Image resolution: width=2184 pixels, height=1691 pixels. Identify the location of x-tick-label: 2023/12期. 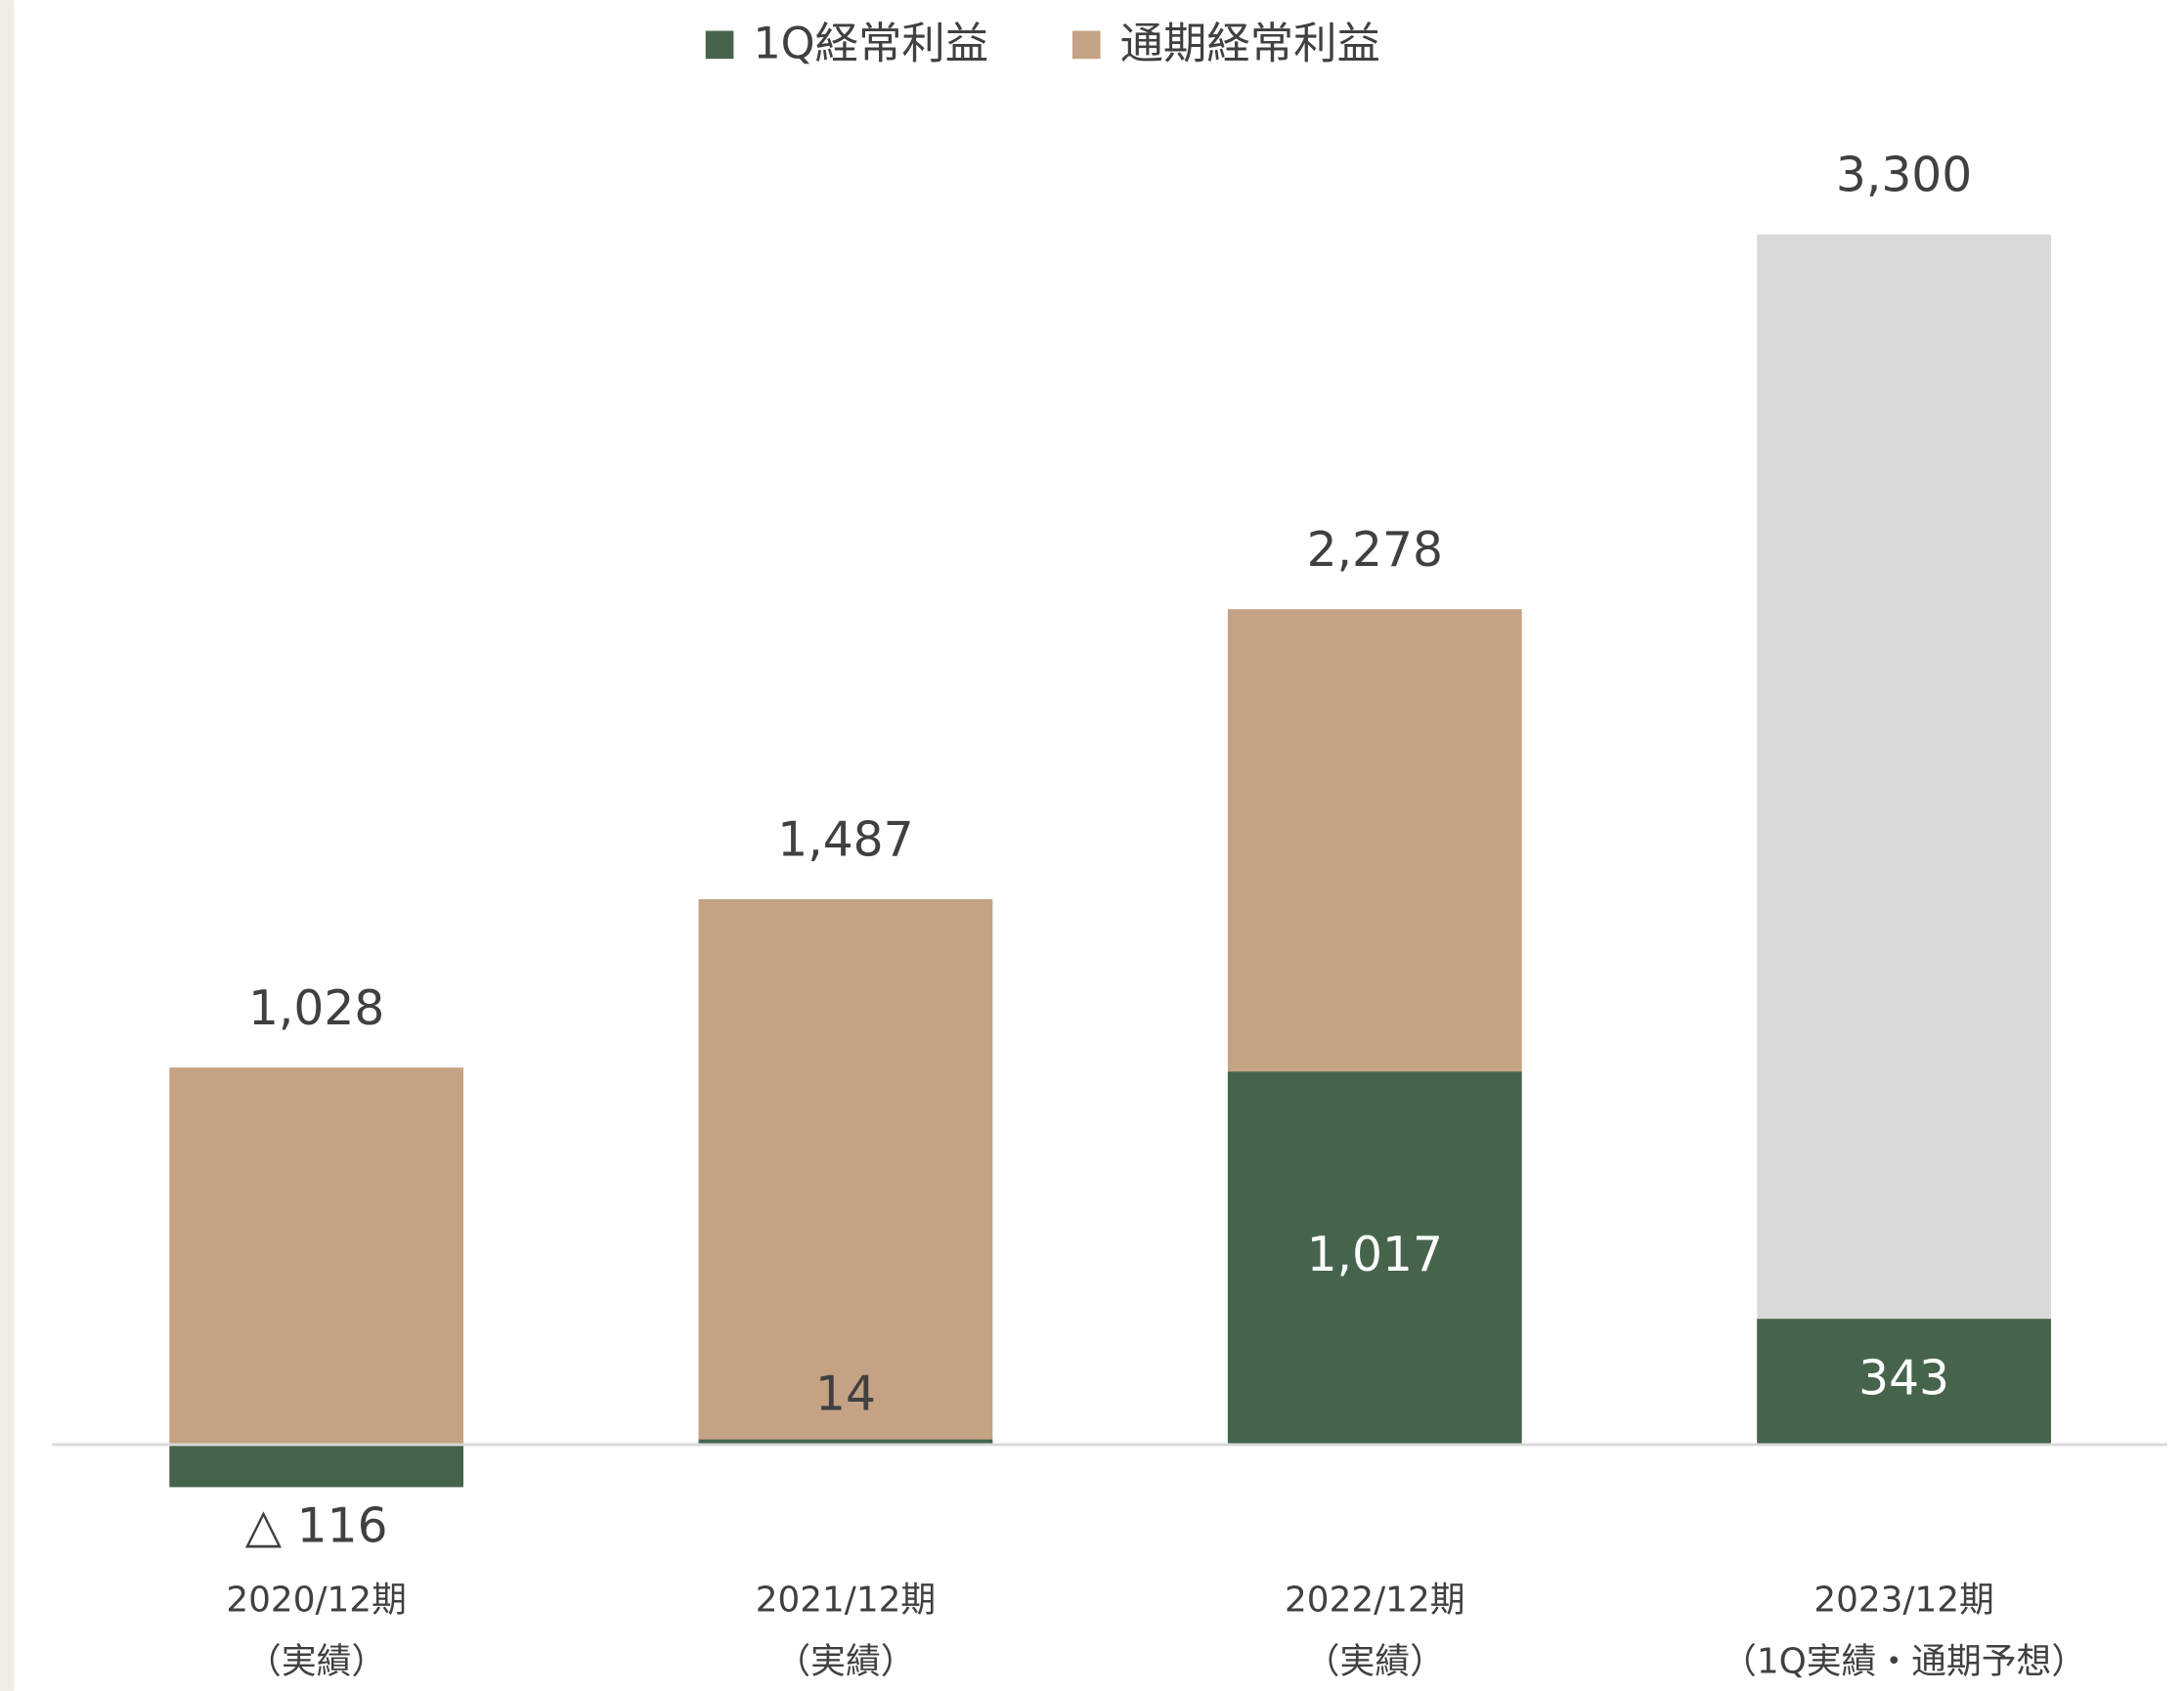
(1903, 1600).